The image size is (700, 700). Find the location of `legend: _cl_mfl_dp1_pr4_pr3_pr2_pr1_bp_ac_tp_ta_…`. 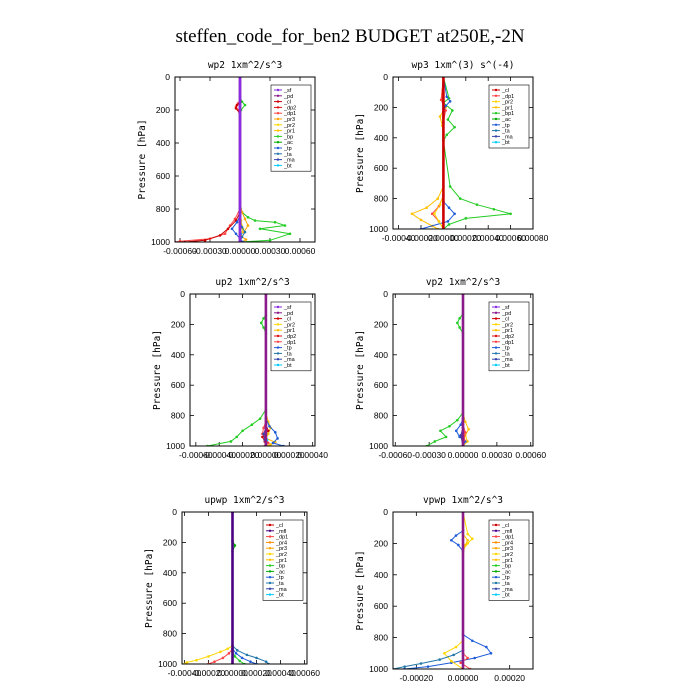

legend: _cl_mfl_dp1_pr4_pr3_pr2_pr1_bp_ac_tp_ta_… is located at coordinates (283, 560).